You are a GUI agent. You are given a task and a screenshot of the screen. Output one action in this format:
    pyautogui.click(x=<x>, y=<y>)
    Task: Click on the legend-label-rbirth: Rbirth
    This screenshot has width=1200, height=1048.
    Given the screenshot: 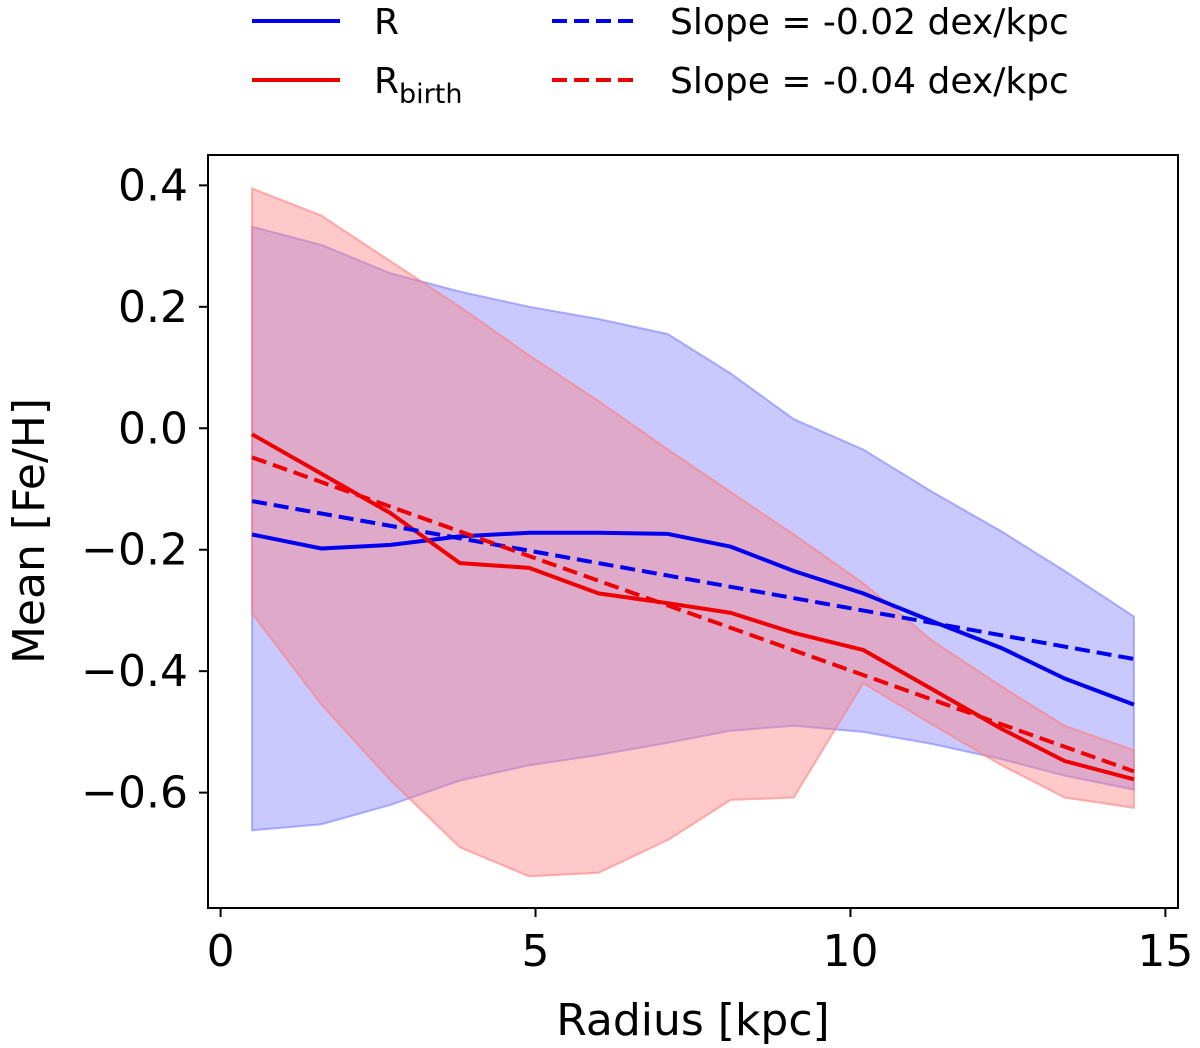 What is the action you would take?
    pyautogui.click(x=418, y=85)
    